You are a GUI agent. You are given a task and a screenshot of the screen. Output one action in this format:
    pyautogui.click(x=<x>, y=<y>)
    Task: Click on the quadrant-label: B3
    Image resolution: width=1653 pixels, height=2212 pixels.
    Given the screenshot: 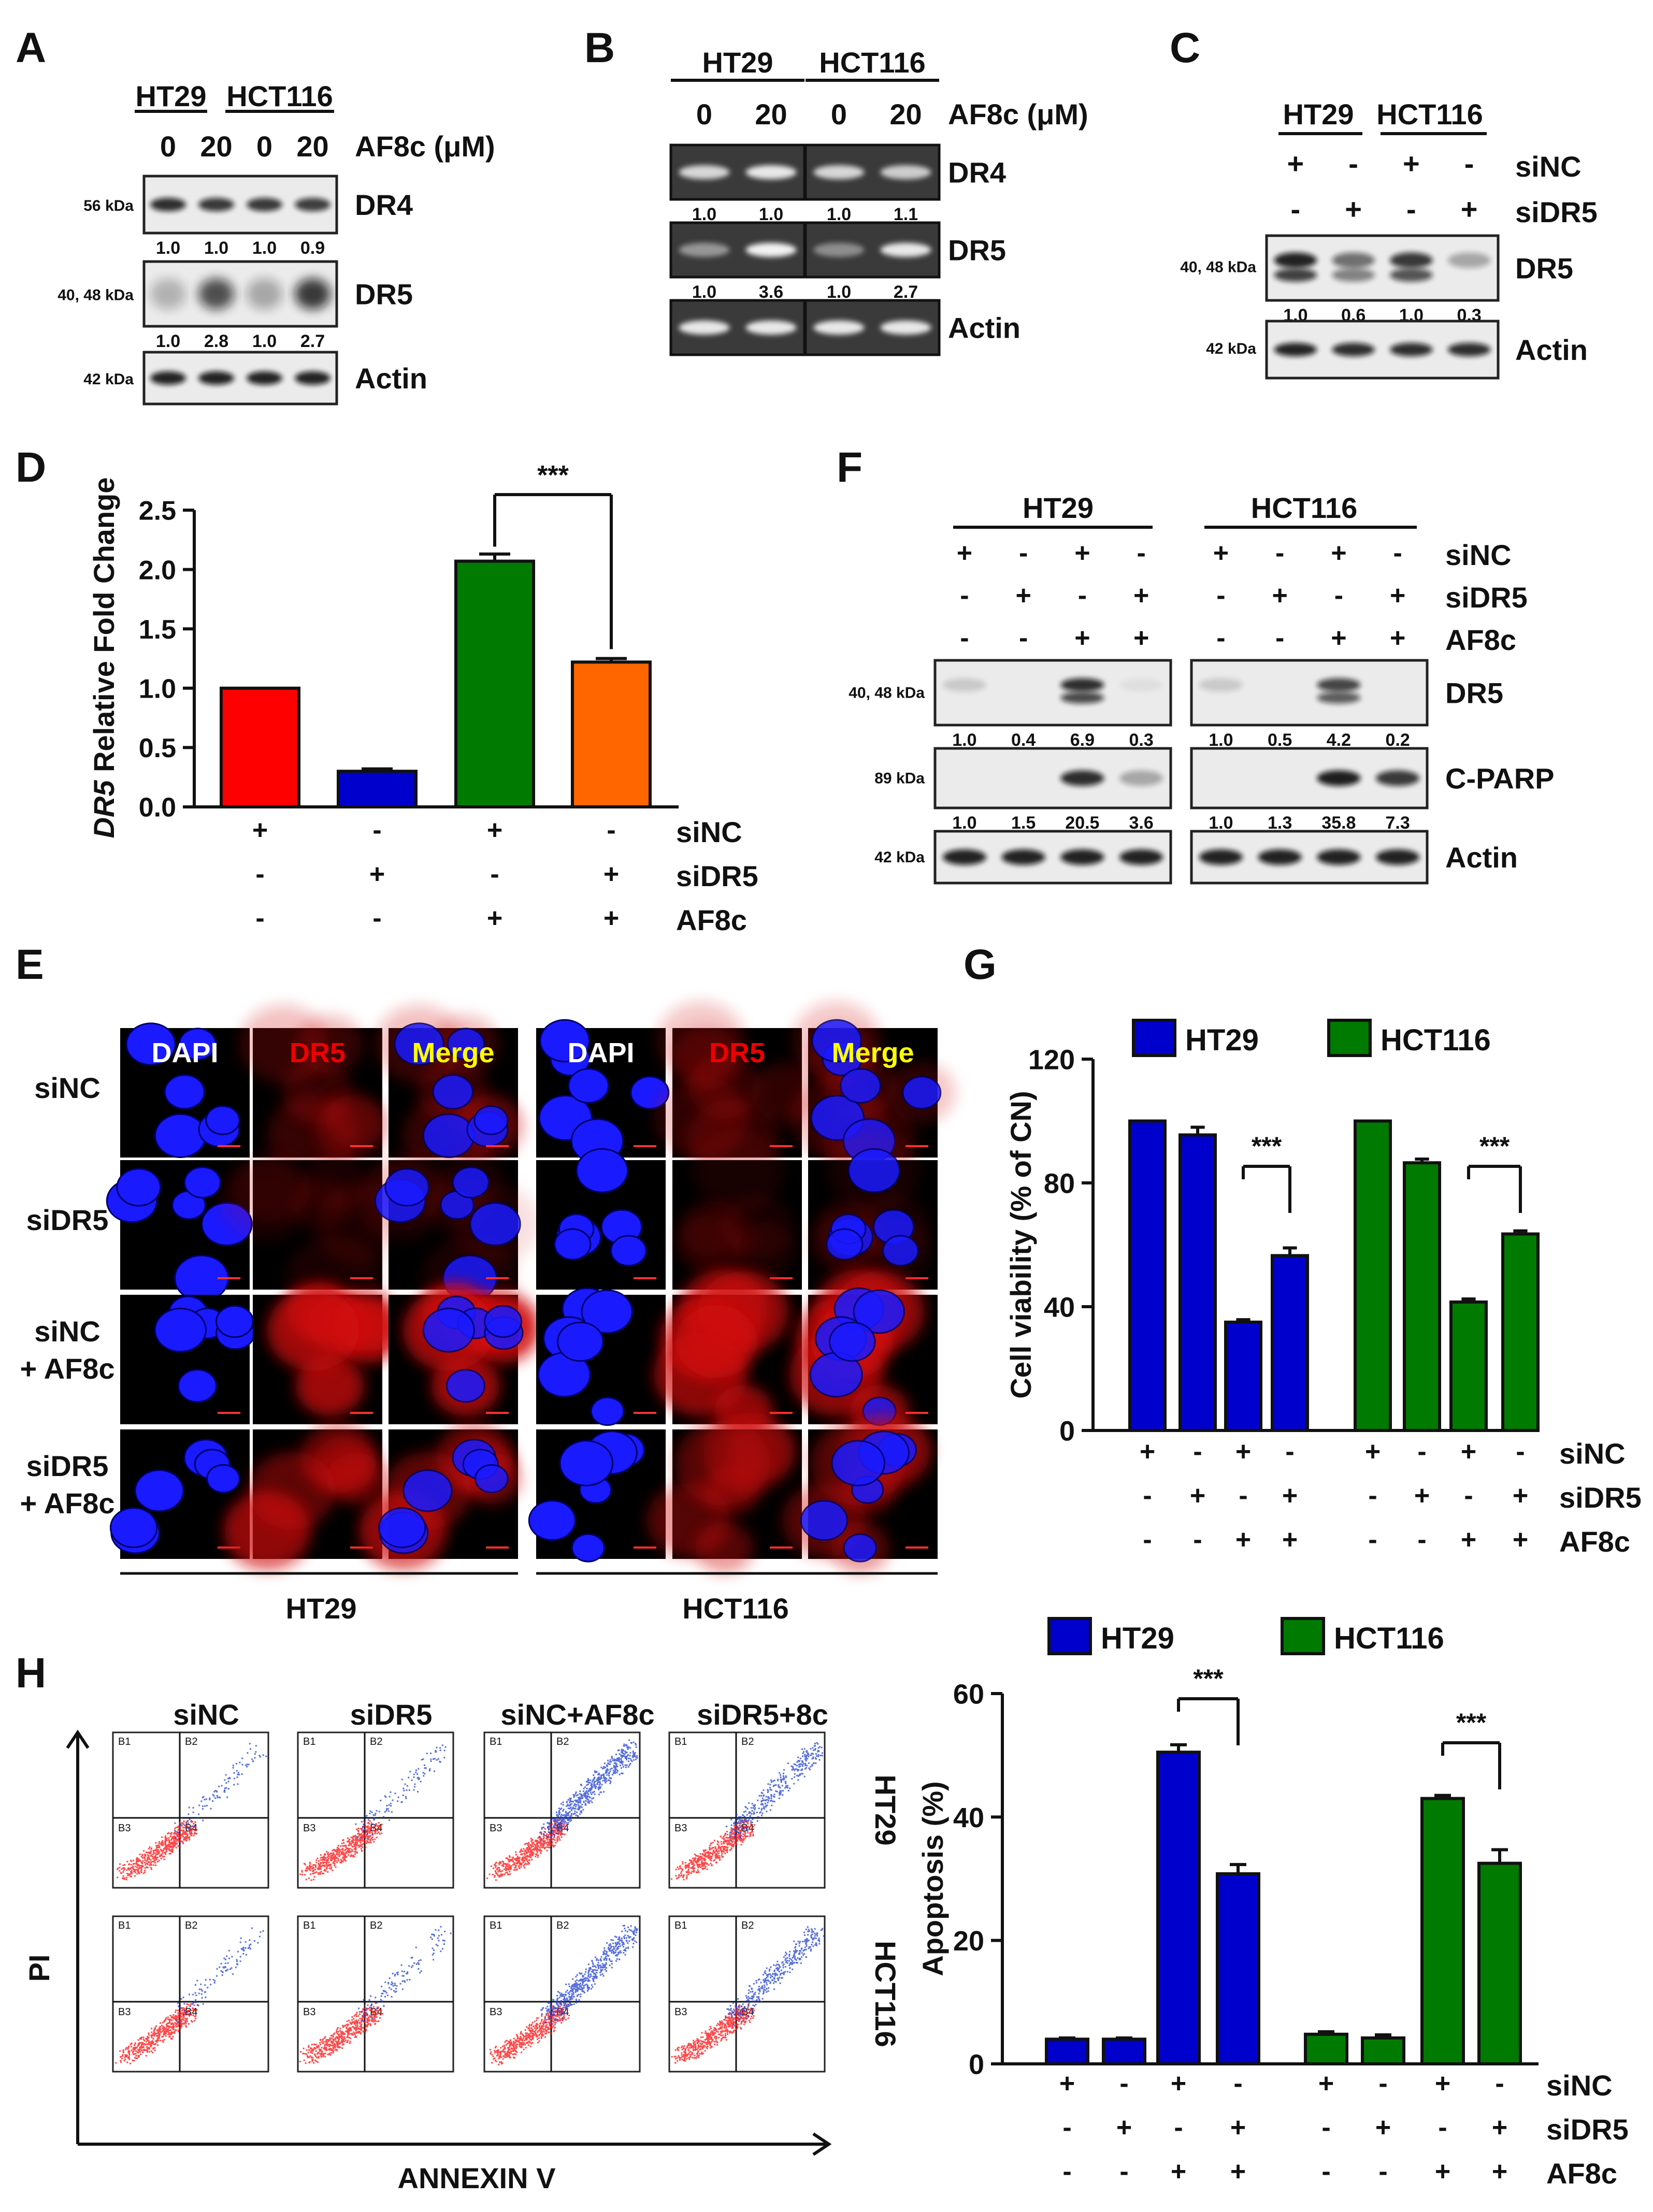 What is the action you would take?
    pyautogui.click(x=680, y=1828)
    